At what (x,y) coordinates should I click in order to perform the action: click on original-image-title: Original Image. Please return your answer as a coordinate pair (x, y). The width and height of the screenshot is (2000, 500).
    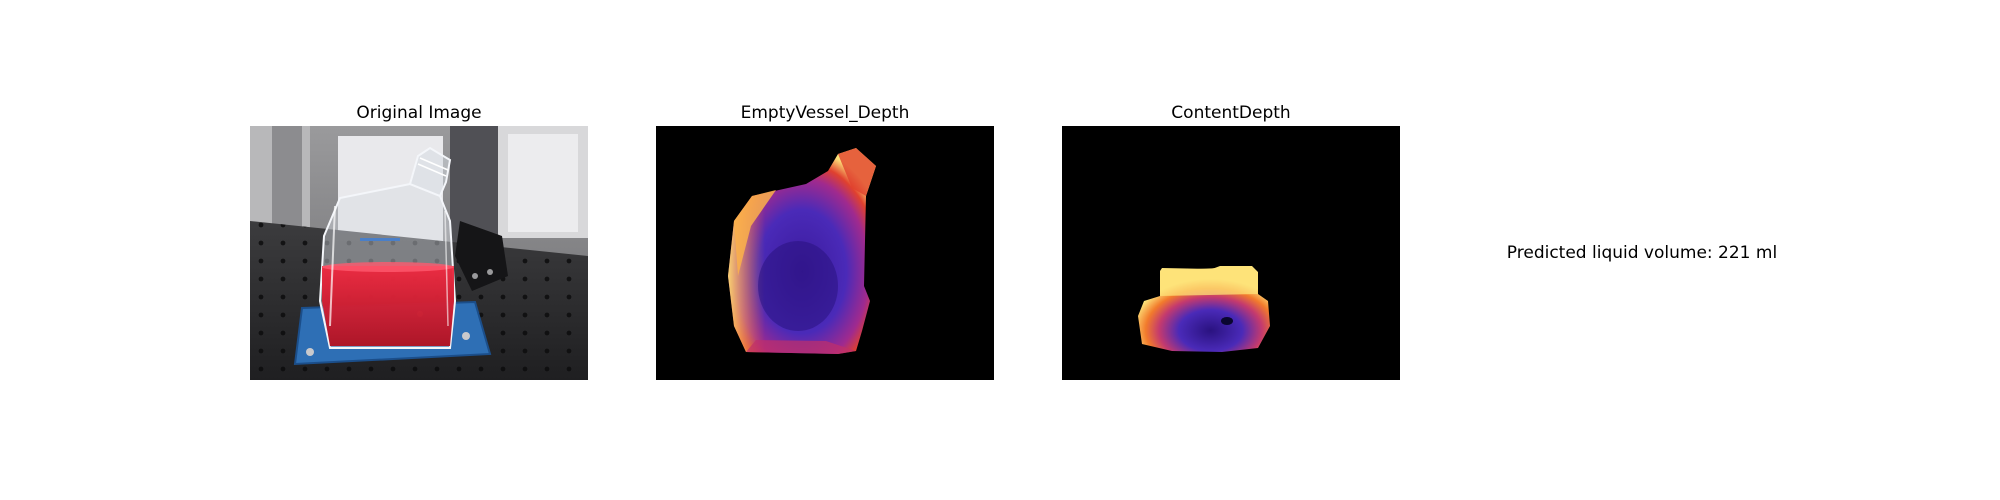
    Looking at the image, I should click on (419, 113).